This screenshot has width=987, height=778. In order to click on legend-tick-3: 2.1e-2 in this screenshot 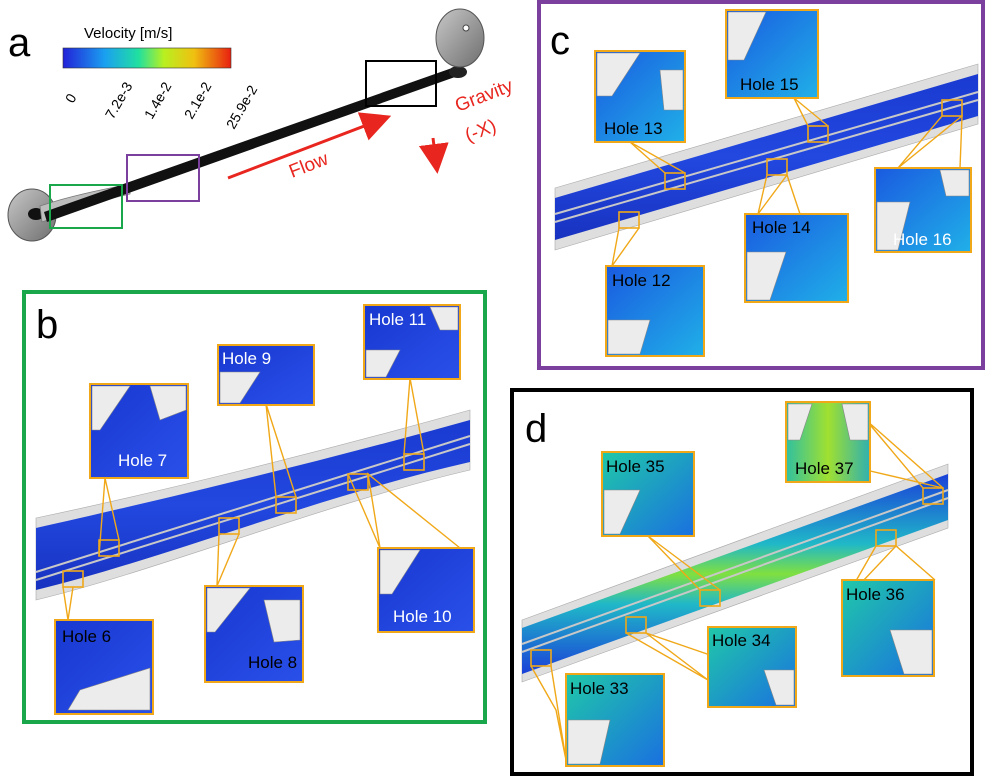, I will do `click(198, 100)`.